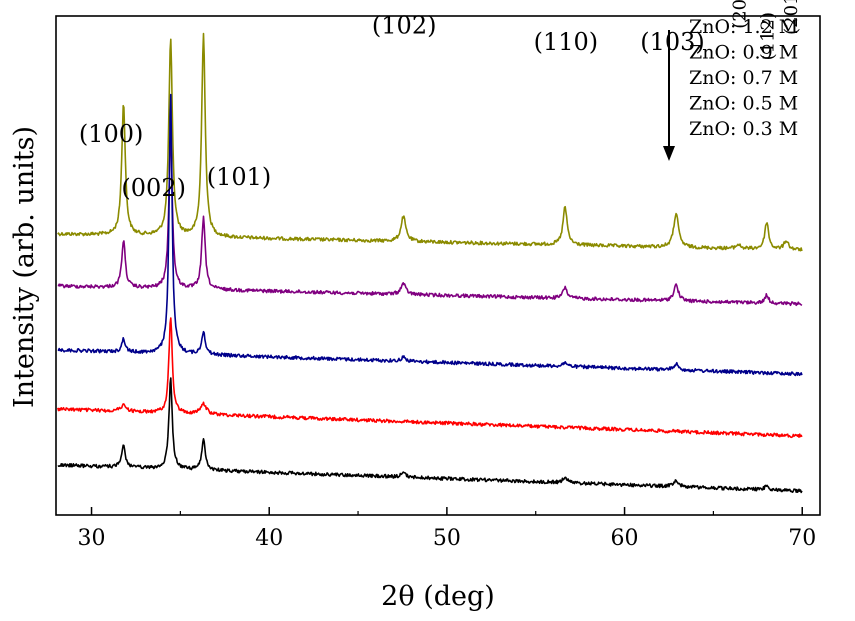 The image size is (855, 621). I want to click on peak-label-7: (200), so click(739, 14).